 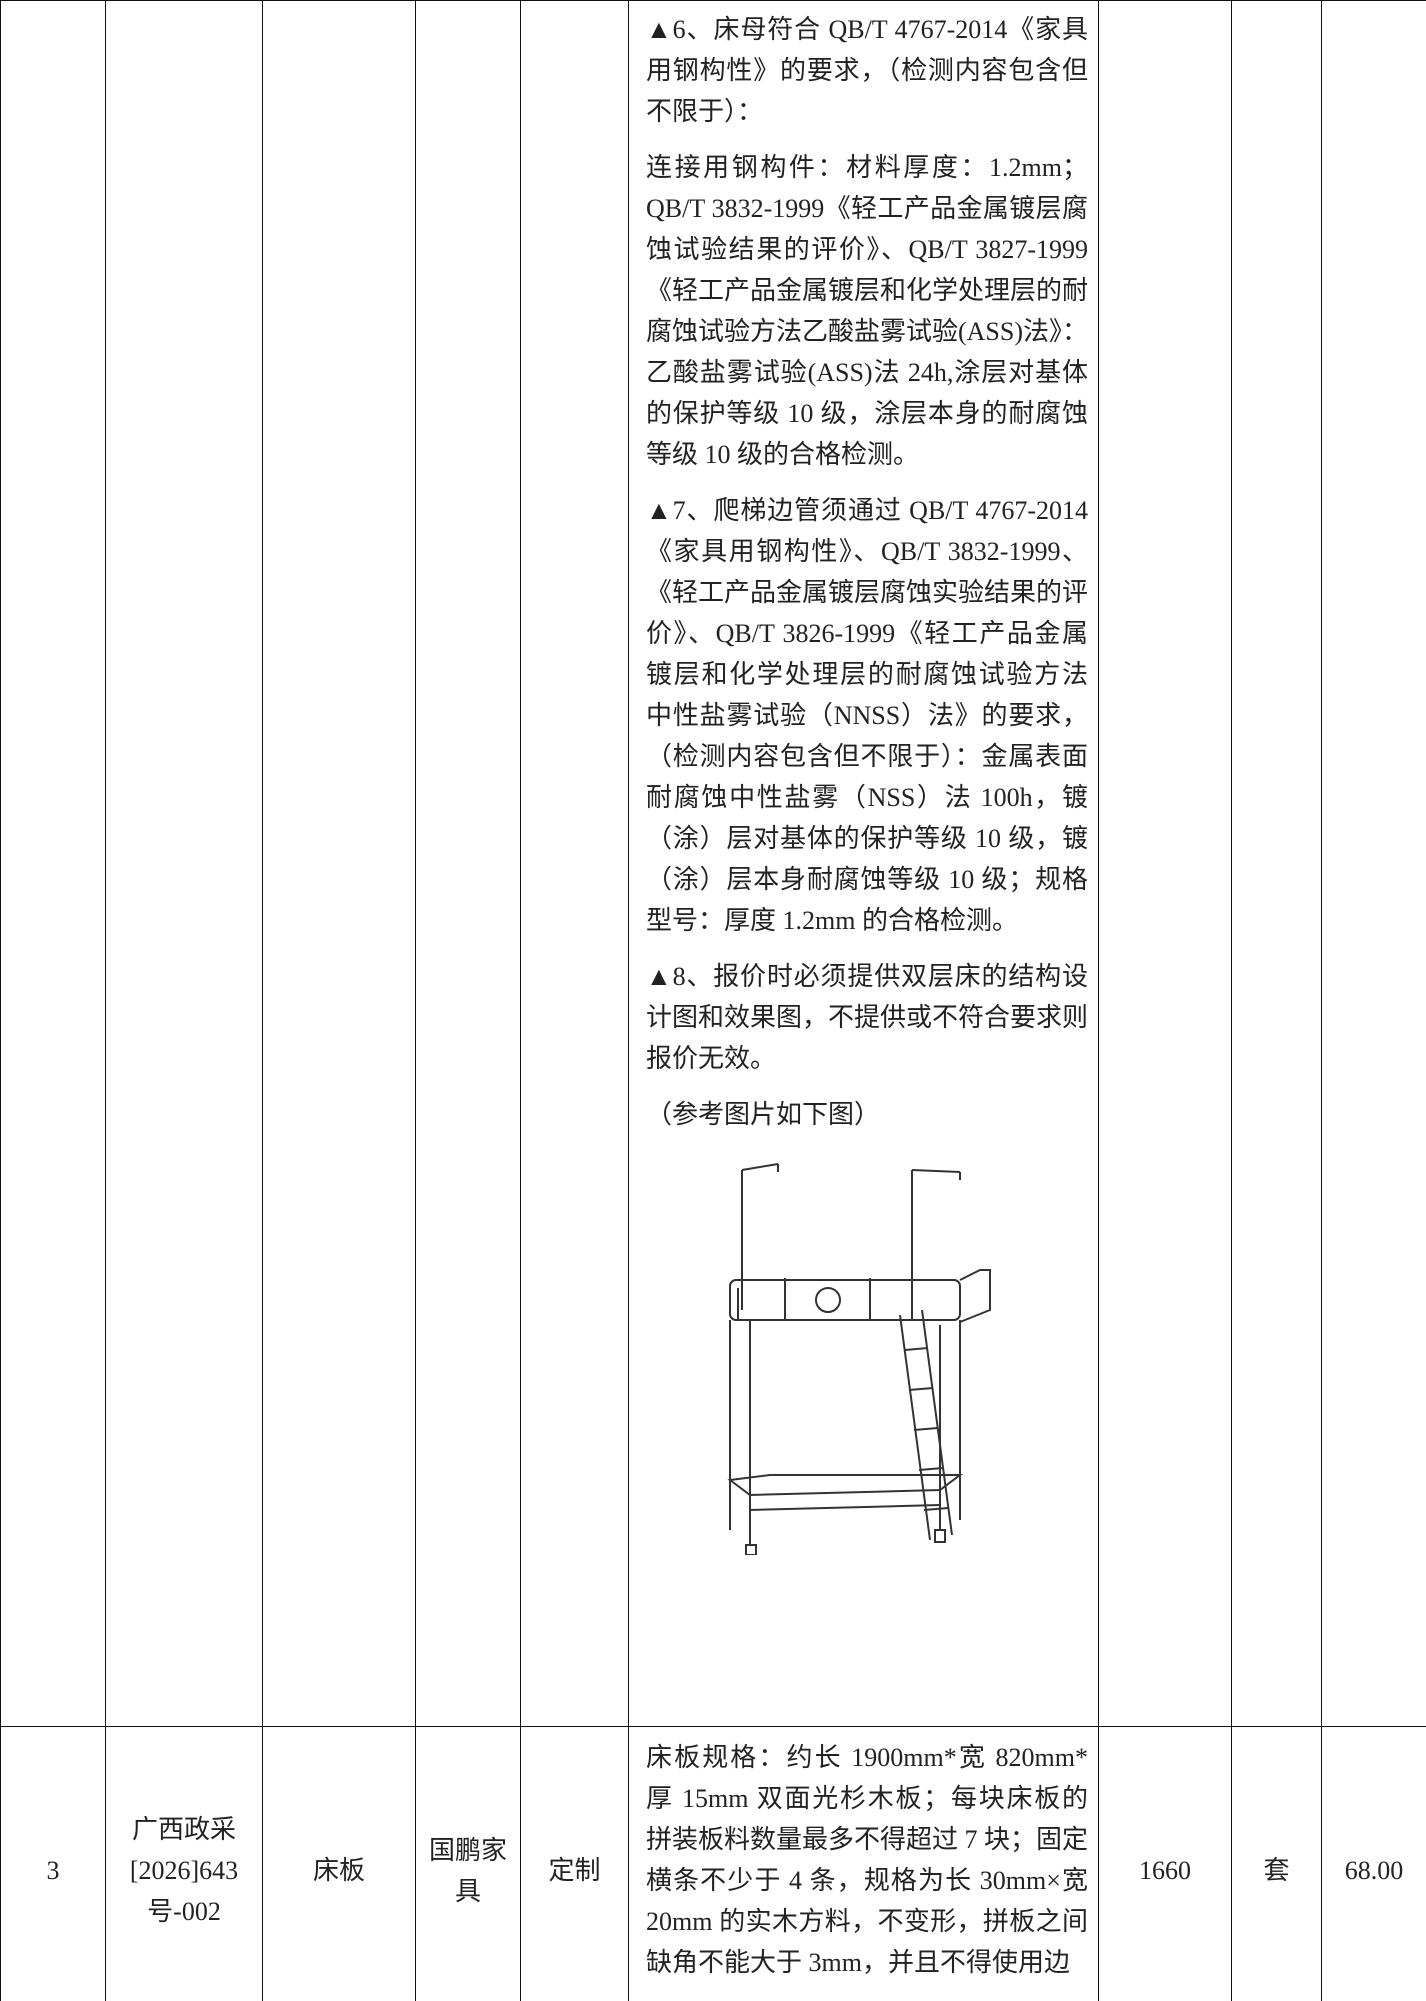 What do you see at coordinates (468, 1863) in the screenshot?
I see `brand-cell: 国鹏家具` at bounding box center [468, 1863].